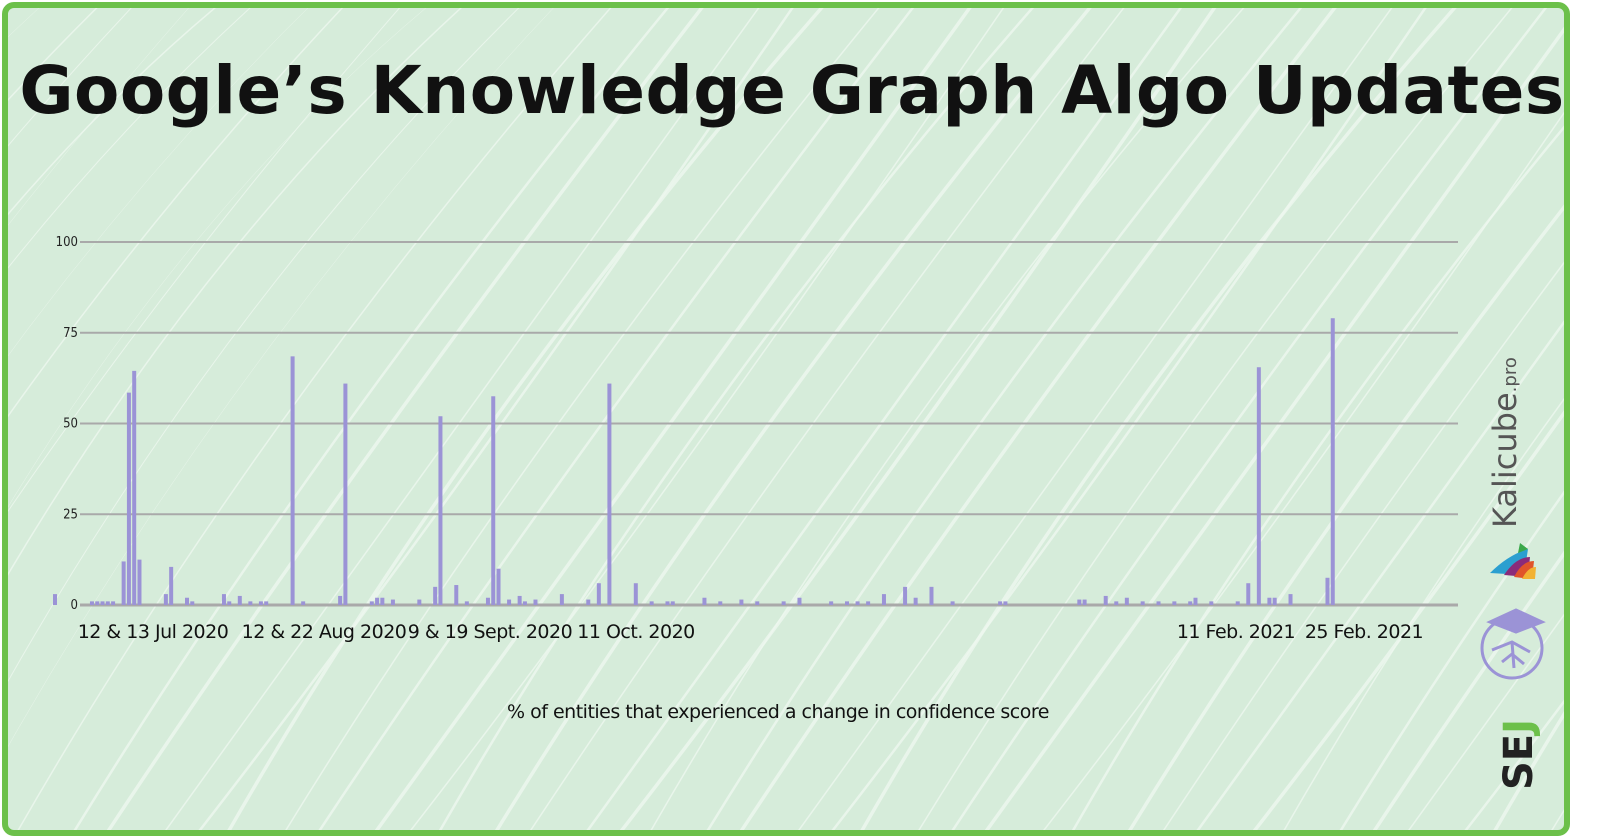  Describe the element at coordinates (490, 632) in the screenshot. I see `x-annotation-label: 9 & 19 Sept. 2020` at that location.